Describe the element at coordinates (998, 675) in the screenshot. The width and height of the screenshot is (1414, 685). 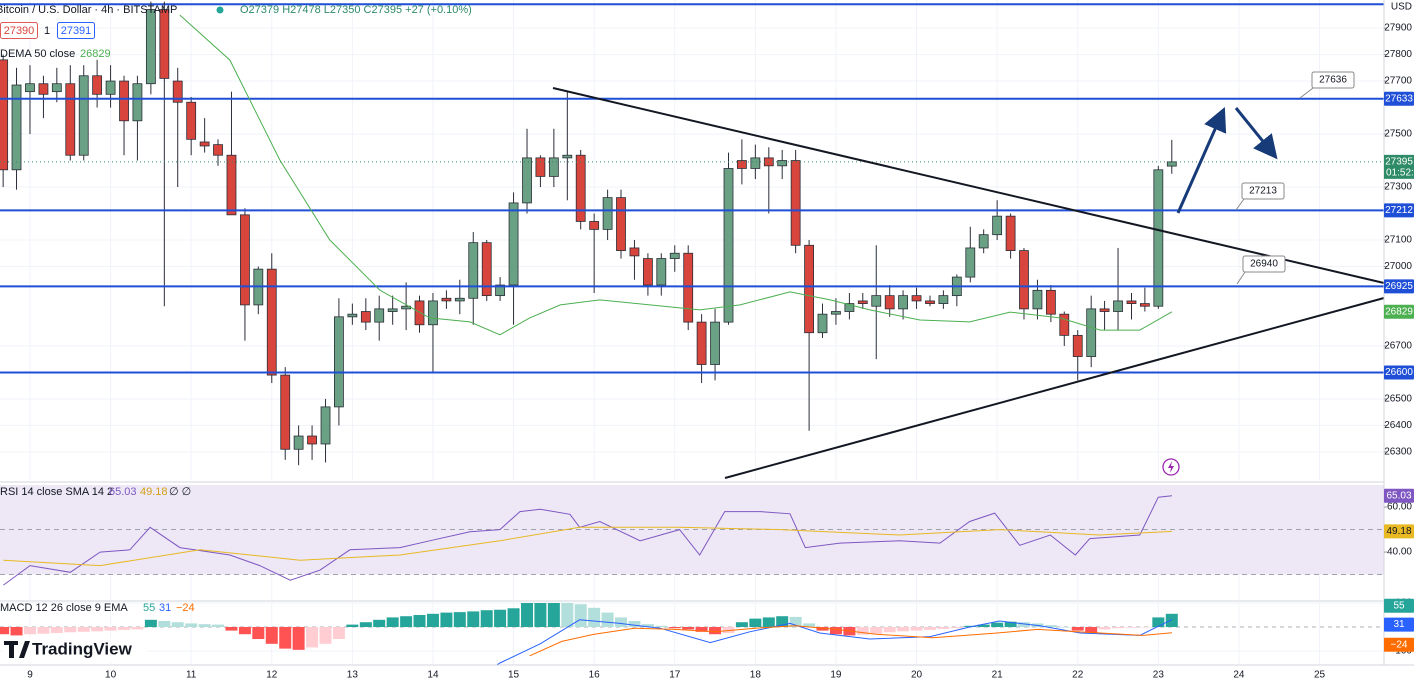
I see `x-tick-label: 21` at that location.